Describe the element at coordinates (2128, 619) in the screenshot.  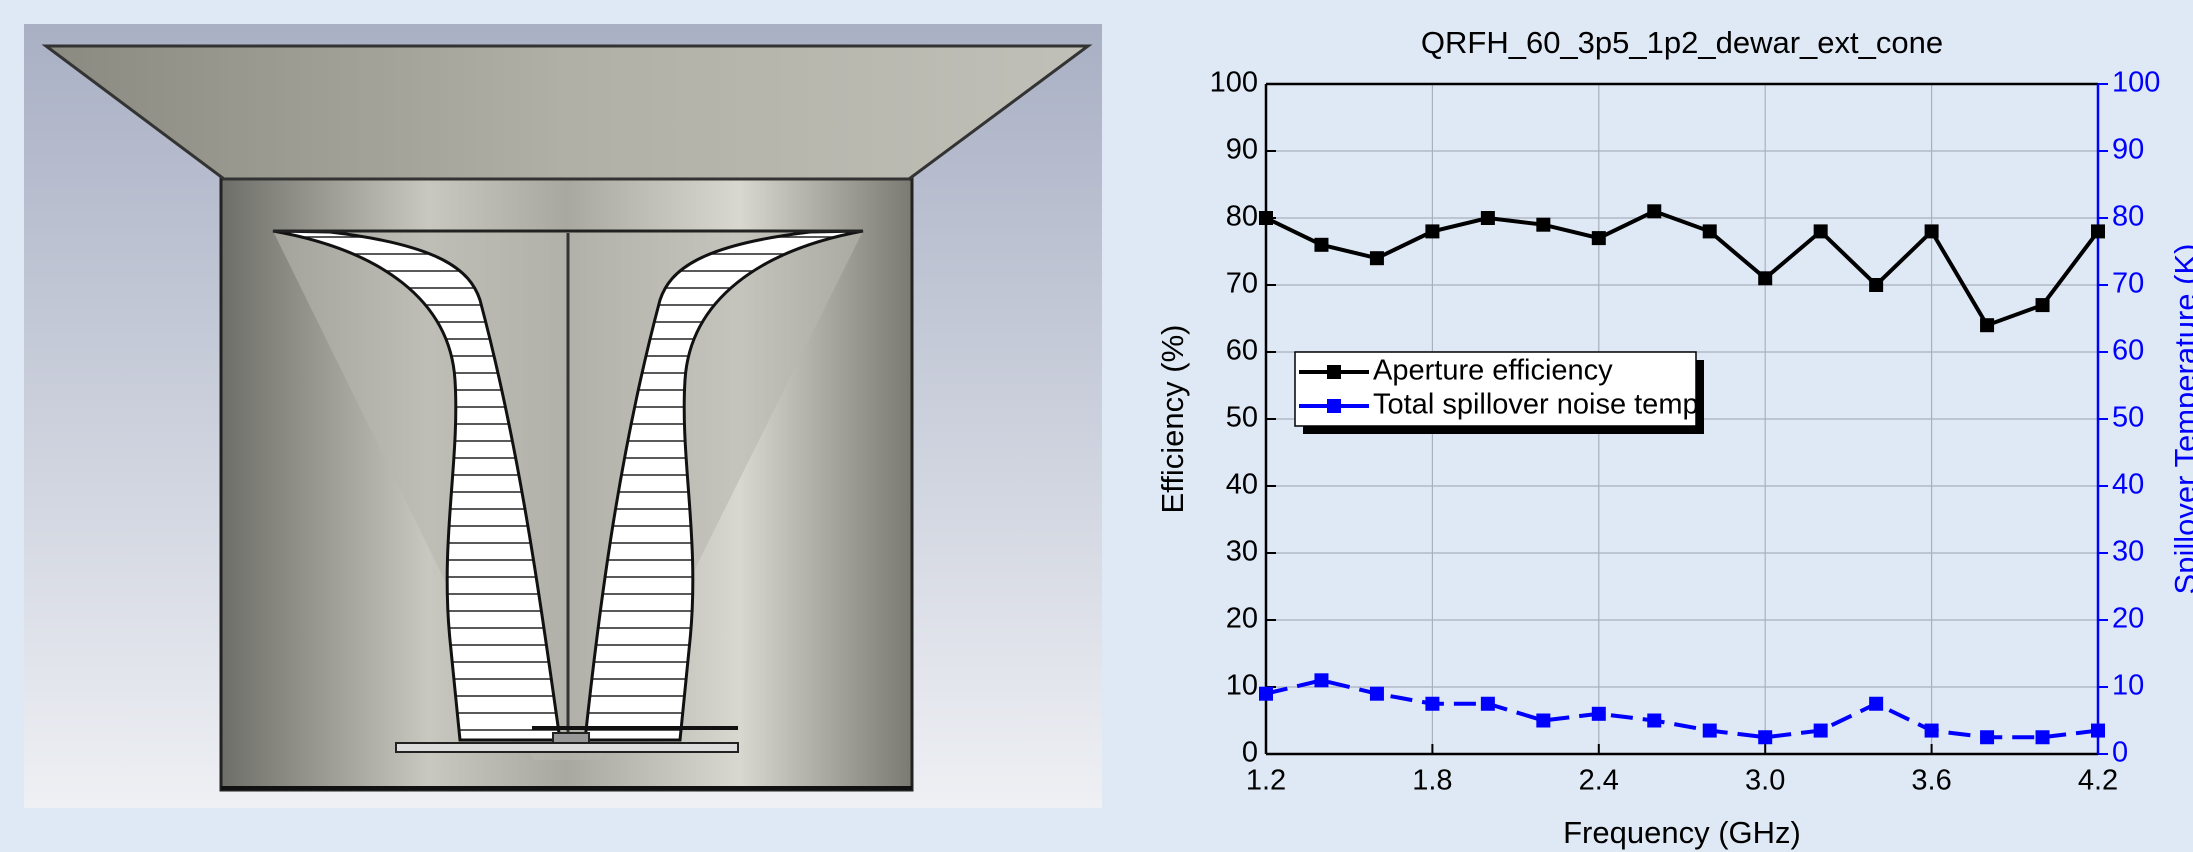
I see `y2-tick-label: 20` at that location.